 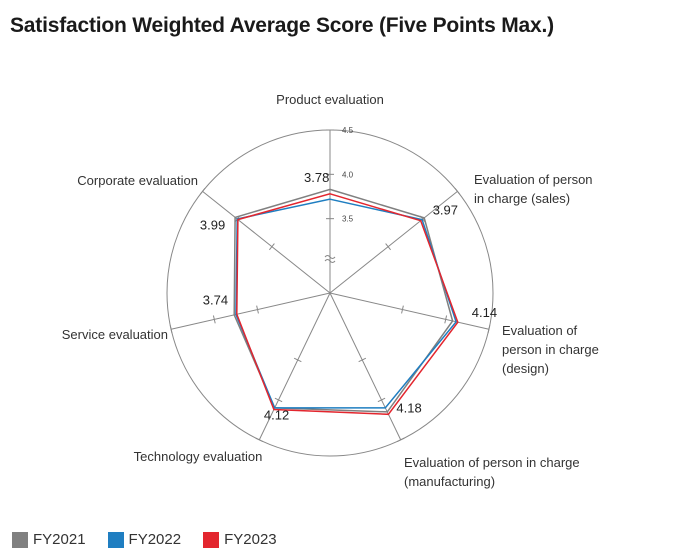 I want to click on data-label: 3.74, so click(x=215, y=299).